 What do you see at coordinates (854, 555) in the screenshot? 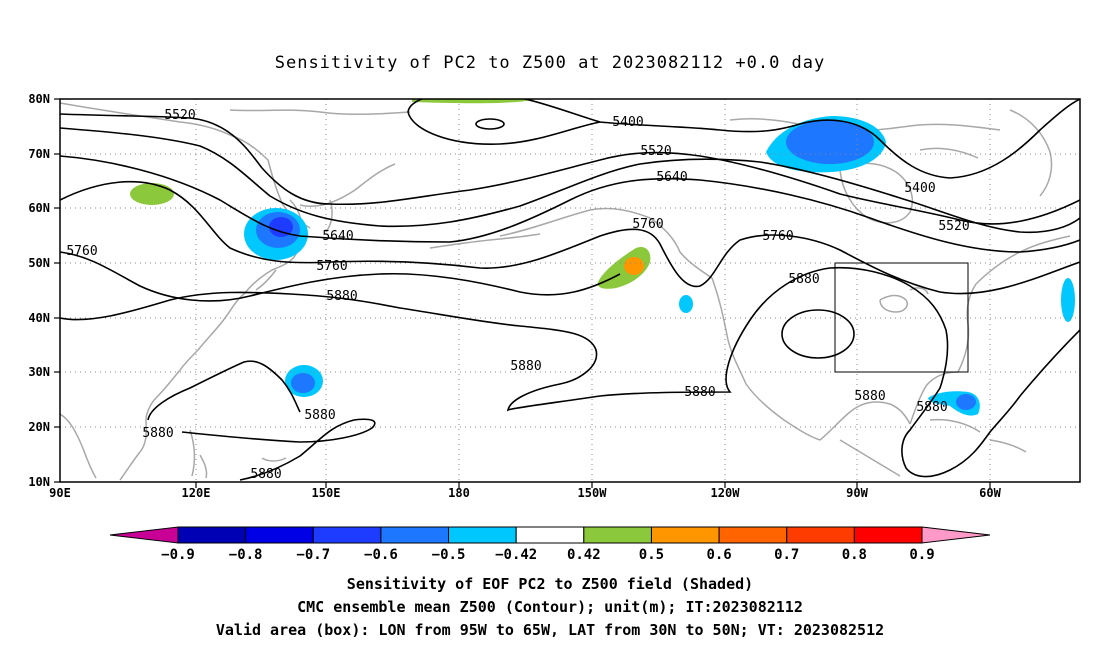
I see `colorbar-tick-label: 0.8` at bounding box center [854, 555].